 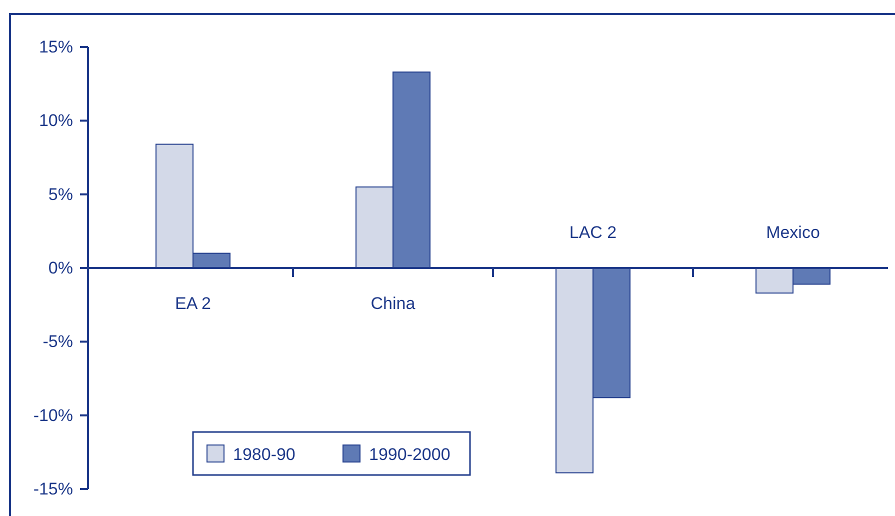 What do you see at coordinates (57, 342) in the screenshot?
I see `y-tick-label: -5%` at bounding box center [57, 342].